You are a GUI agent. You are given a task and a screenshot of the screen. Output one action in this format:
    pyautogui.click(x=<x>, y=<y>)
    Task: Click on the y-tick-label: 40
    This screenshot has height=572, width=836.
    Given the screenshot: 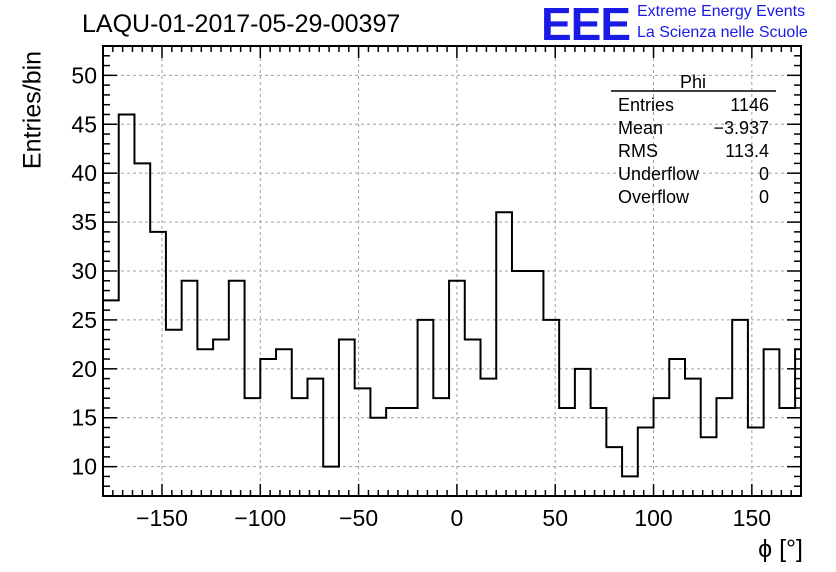 What is the action you would take?
    pyautogui.click(x=84, y=173)
    